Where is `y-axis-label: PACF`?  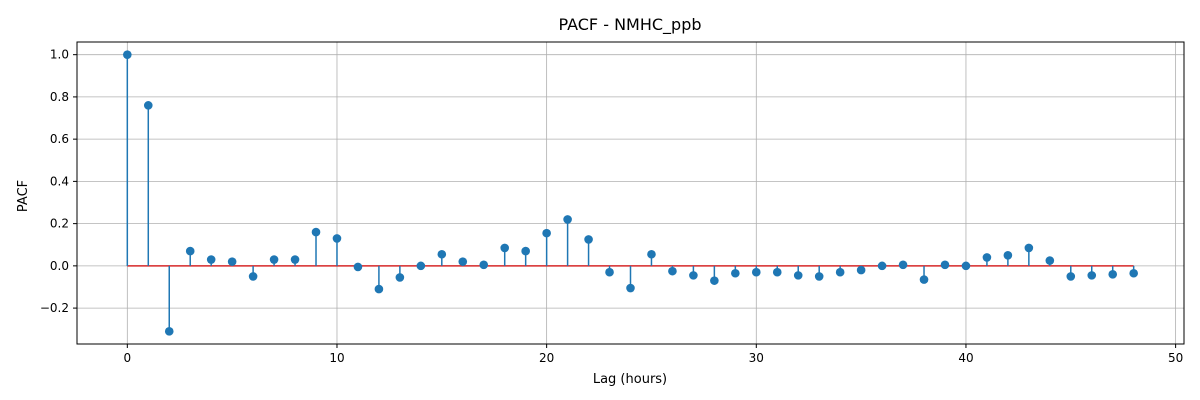 y-axis-label: PACF is located at coordinates (23, 196).